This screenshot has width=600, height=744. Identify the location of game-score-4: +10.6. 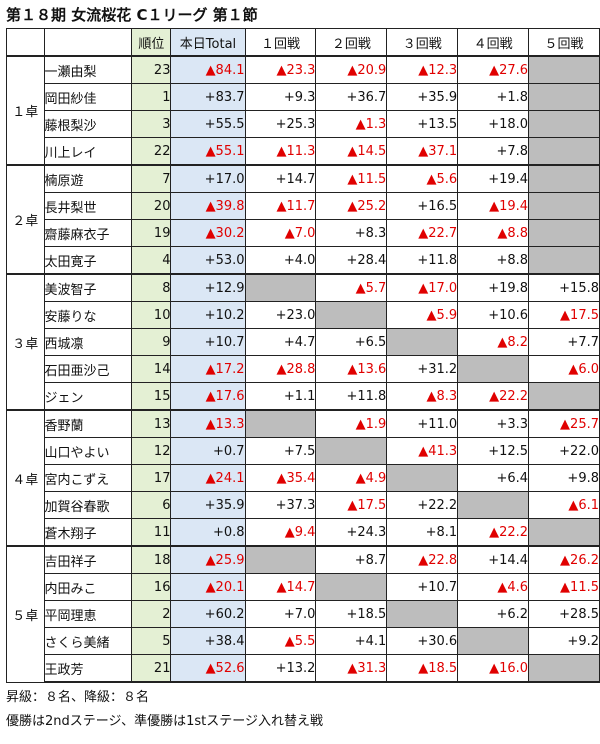
(493, 315).